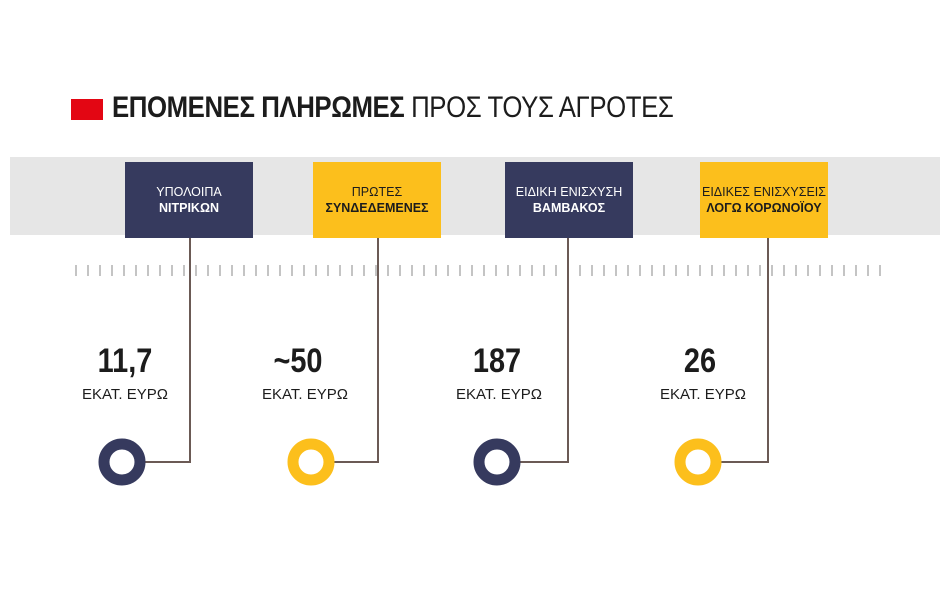 The width and height of the screenshot is (940, 610). I want to click on payment-unit-3: ΕΚΑΤ. ΕΥΡΩ, so click(499, 394).